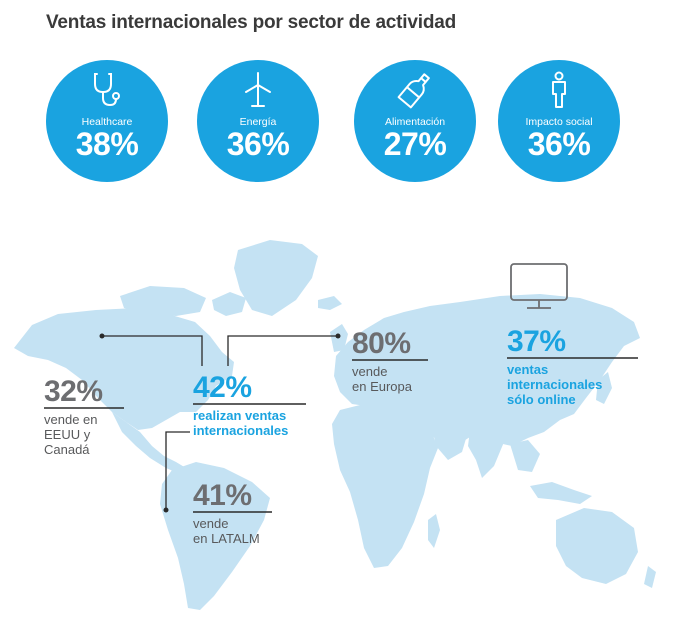 The image size is (678, 640). I want to click on stethoscope-icon, so click(107, 90).